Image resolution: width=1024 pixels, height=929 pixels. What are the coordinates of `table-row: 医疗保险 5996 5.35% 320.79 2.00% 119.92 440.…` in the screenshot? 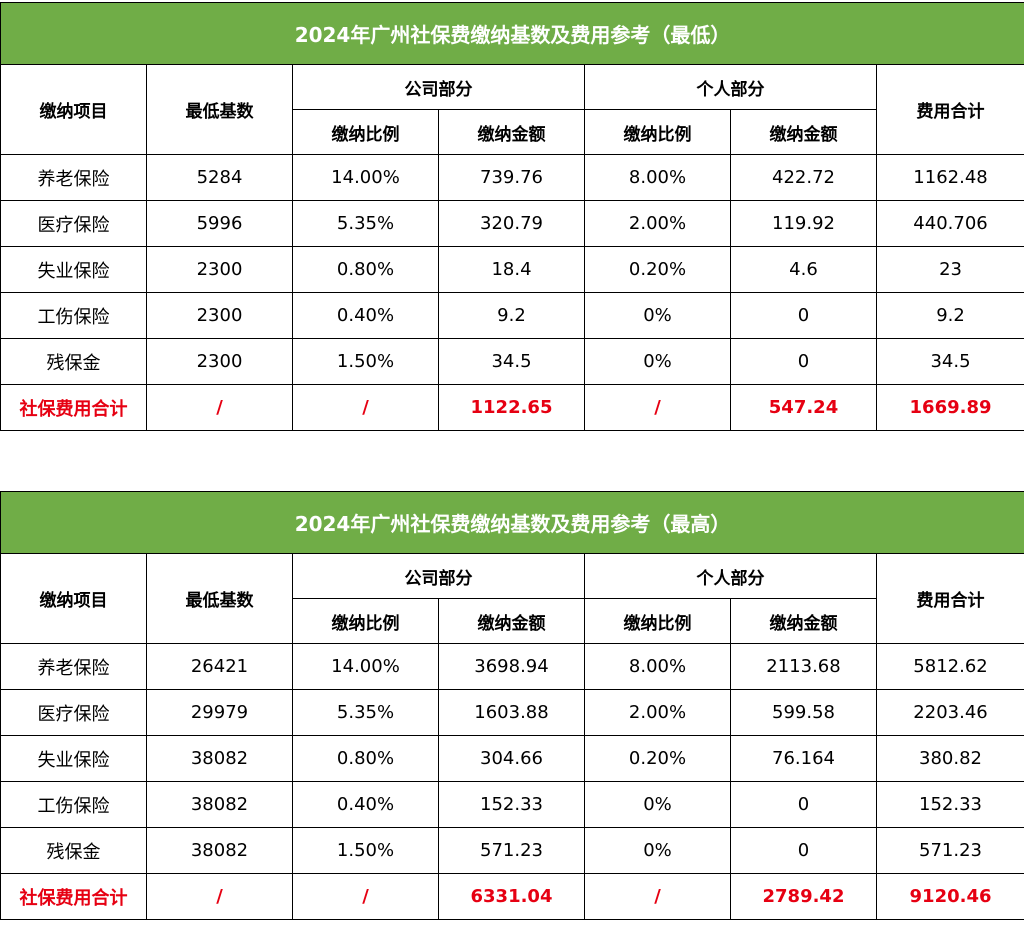 It's located at (512, 223).